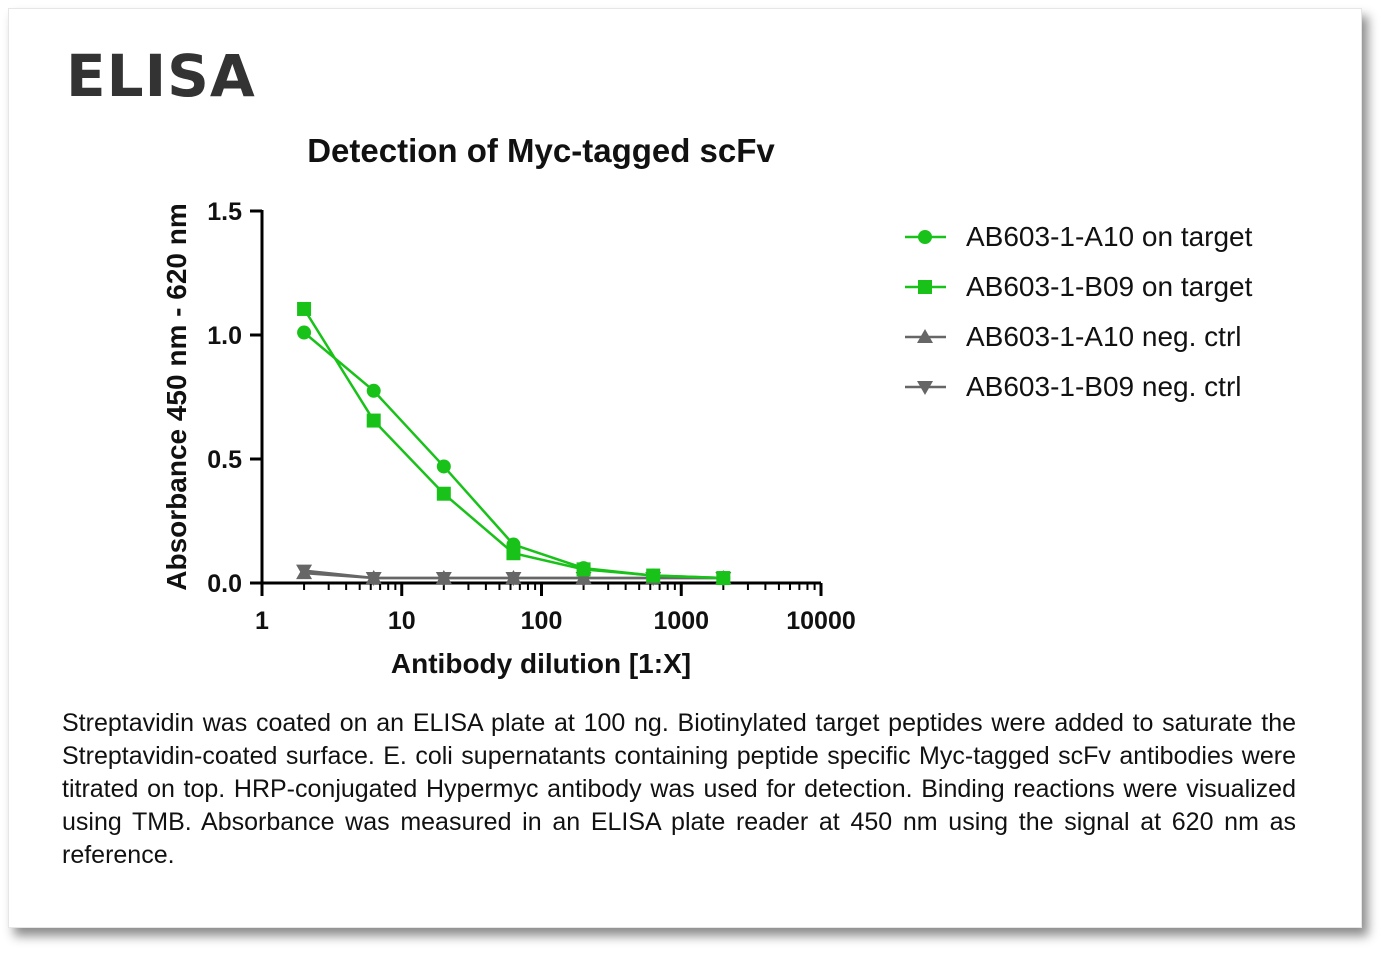 The width and height of the screenshot is (1388, 954). Describe the element at coordinates (224, 336) in the screenshot. I see `y-tick-label: 1.0` at that location.